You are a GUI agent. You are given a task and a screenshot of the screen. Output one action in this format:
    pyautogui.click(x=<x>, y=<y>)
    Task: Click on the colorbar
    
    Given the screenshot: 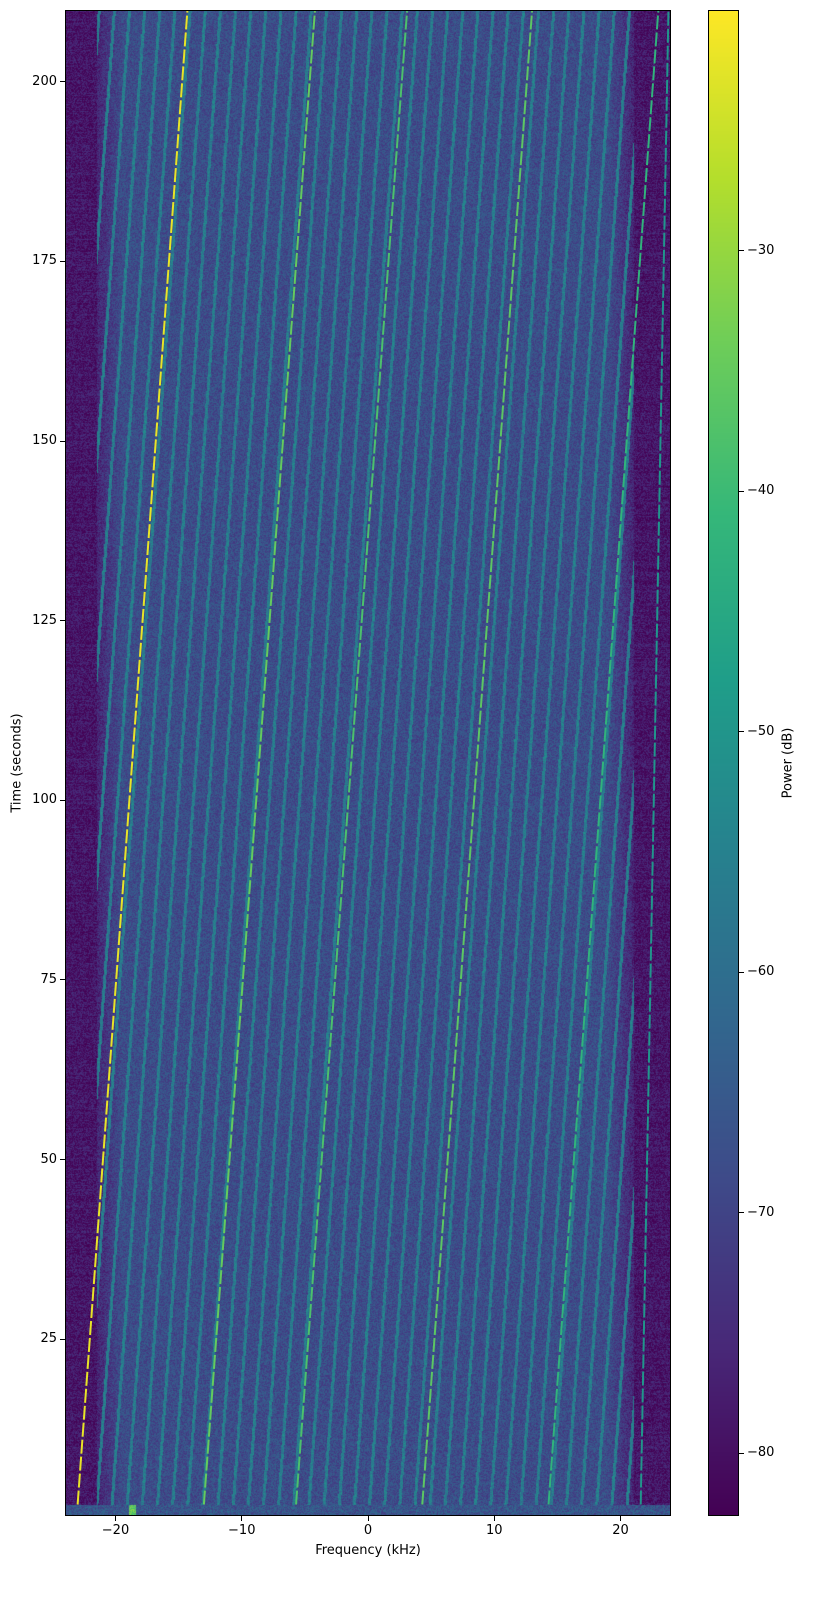 What is the action you would take?
    pyautogui.click(x=723, y=763)
    